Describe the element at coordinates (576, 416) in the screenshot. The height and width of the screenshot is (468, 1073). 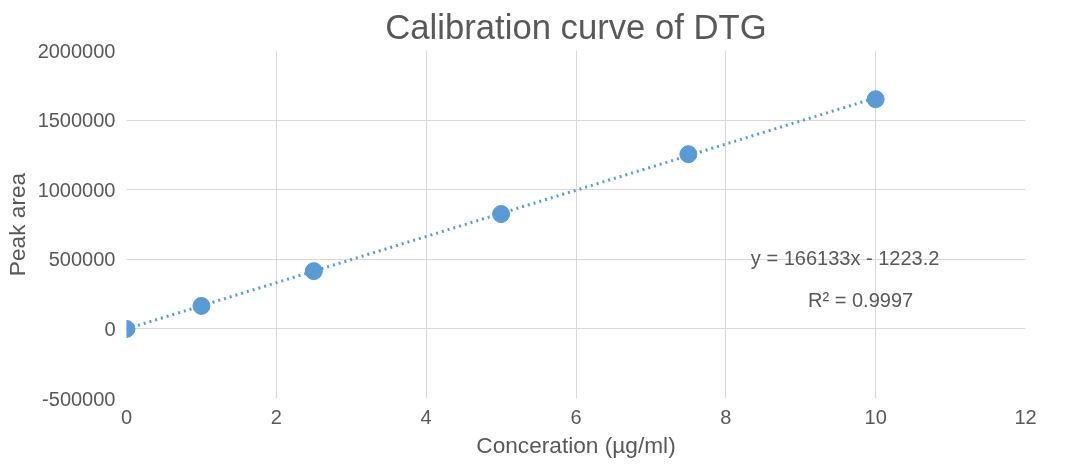
I see `x-tick-label: 6` at that location.